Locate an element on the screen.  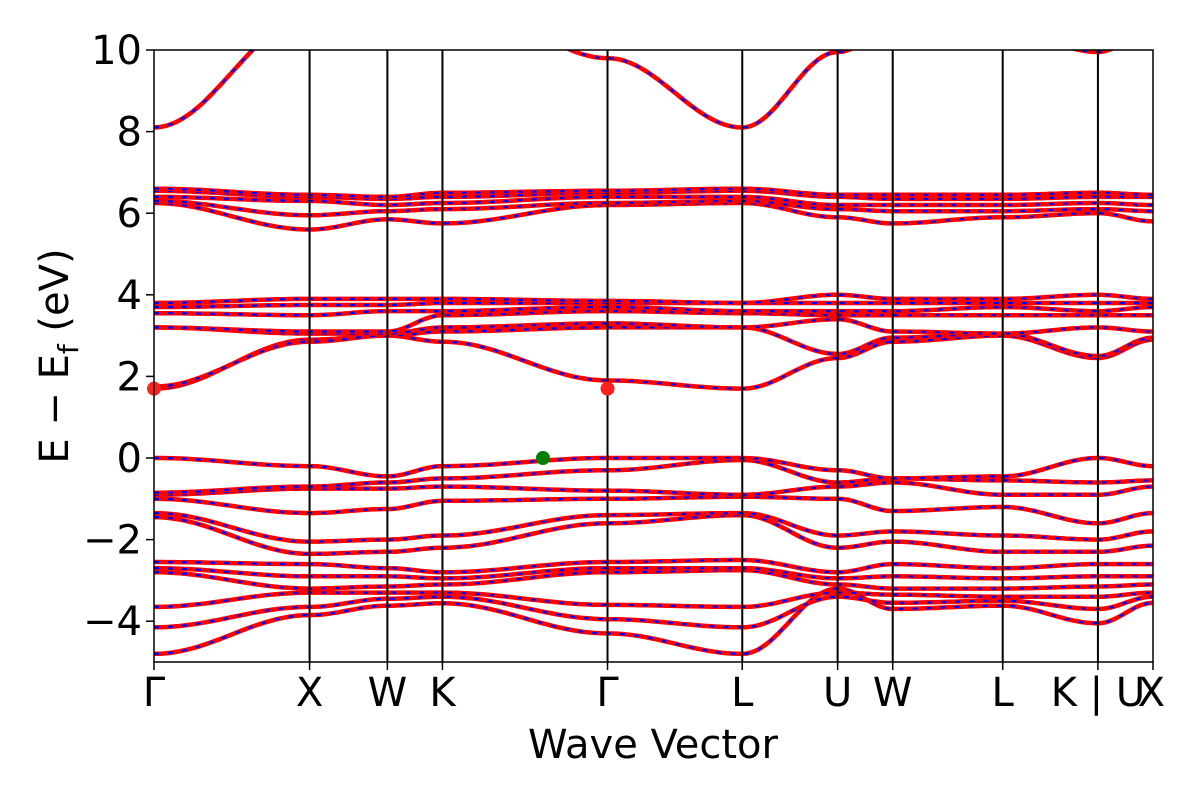
y-axis-label-main: E − E is located at coordinates (55, 409).